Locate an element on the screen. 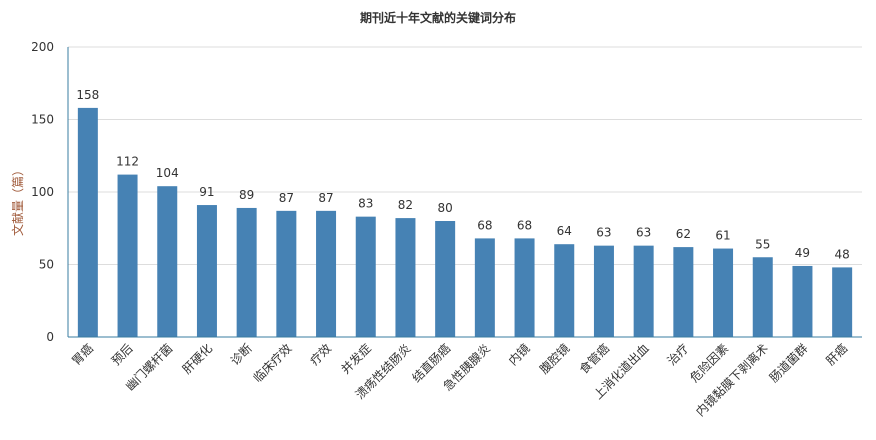 The width and height of the screenshot is (876, 440). bar-value-label: 83 is located at coordinates (365, 204).